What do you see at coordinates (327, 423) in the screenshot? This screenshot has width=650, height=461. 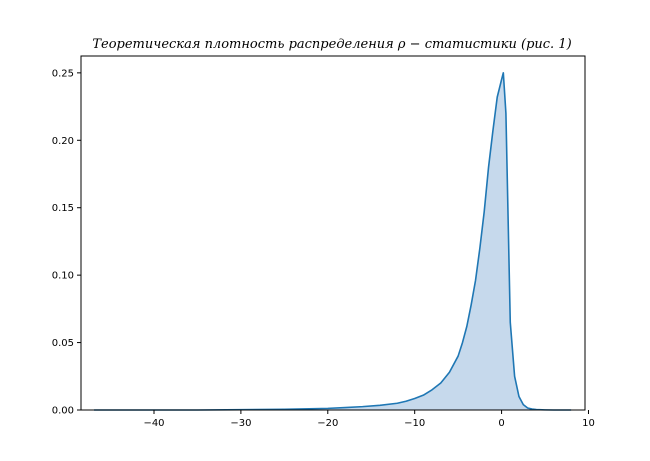 I see `x-tick-label: −20` at bounding box center [327, 423].